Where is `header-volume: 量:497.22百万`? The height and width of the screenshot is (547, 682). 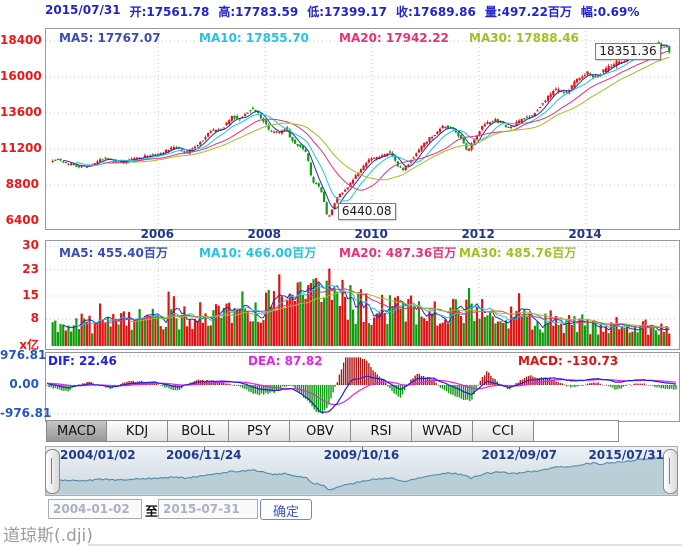 header-volume: 量:497.22百万 is located at coordinates (528, 12).